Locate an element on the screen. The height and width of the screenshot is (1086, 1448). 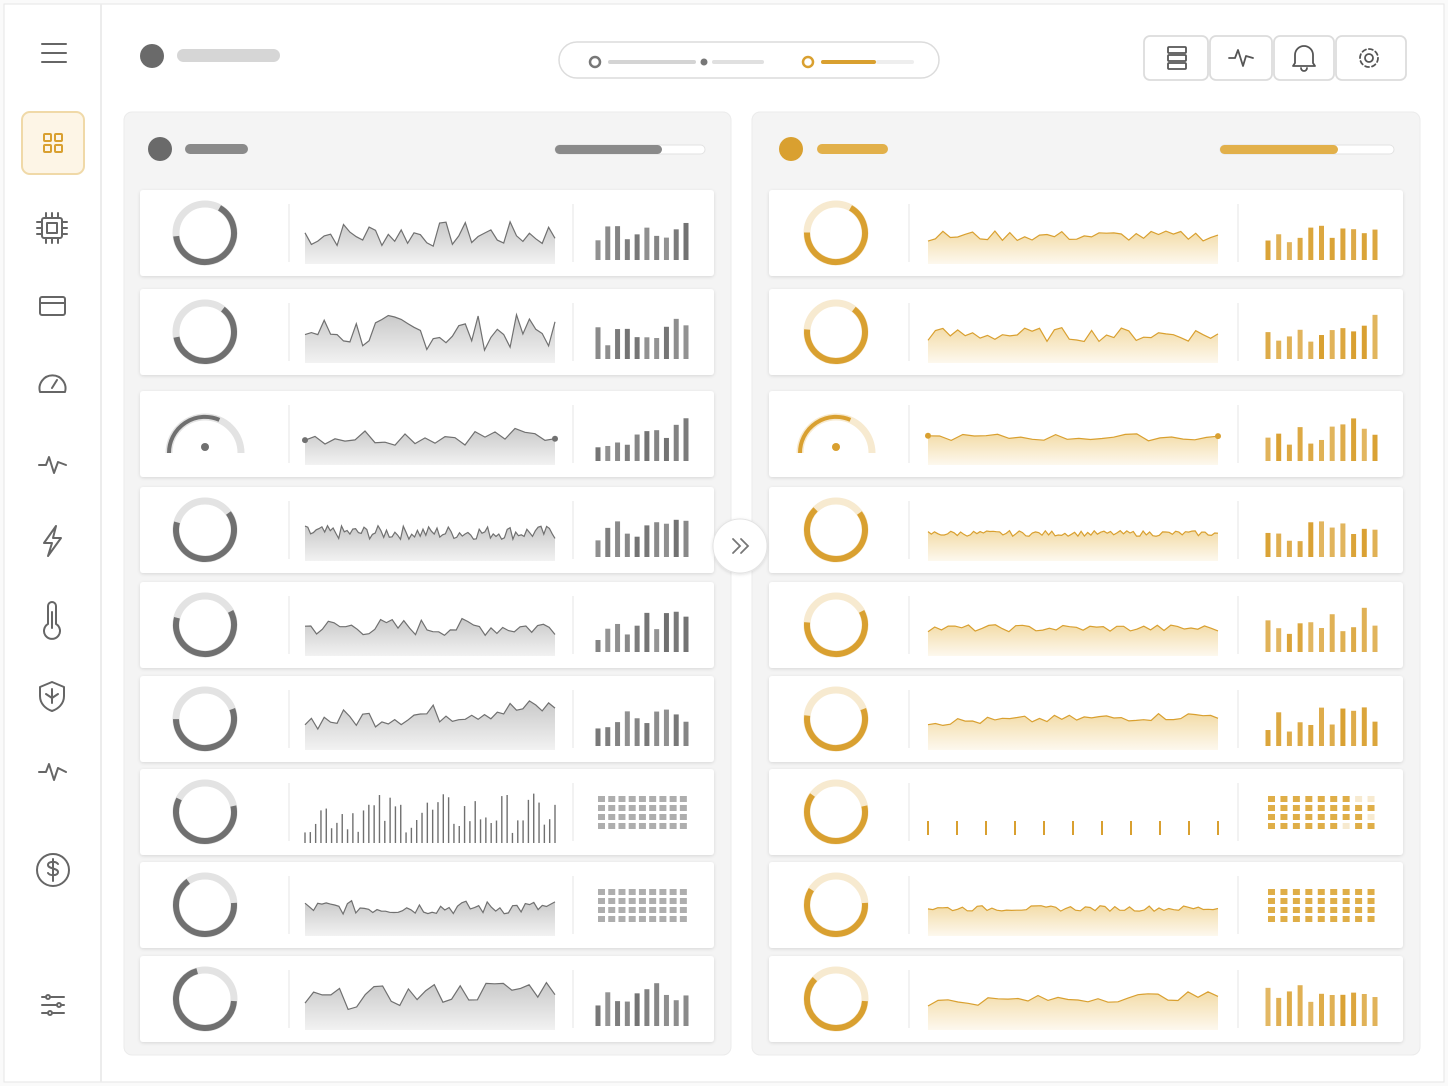
nav-performance is located at coordinates (52, 383).